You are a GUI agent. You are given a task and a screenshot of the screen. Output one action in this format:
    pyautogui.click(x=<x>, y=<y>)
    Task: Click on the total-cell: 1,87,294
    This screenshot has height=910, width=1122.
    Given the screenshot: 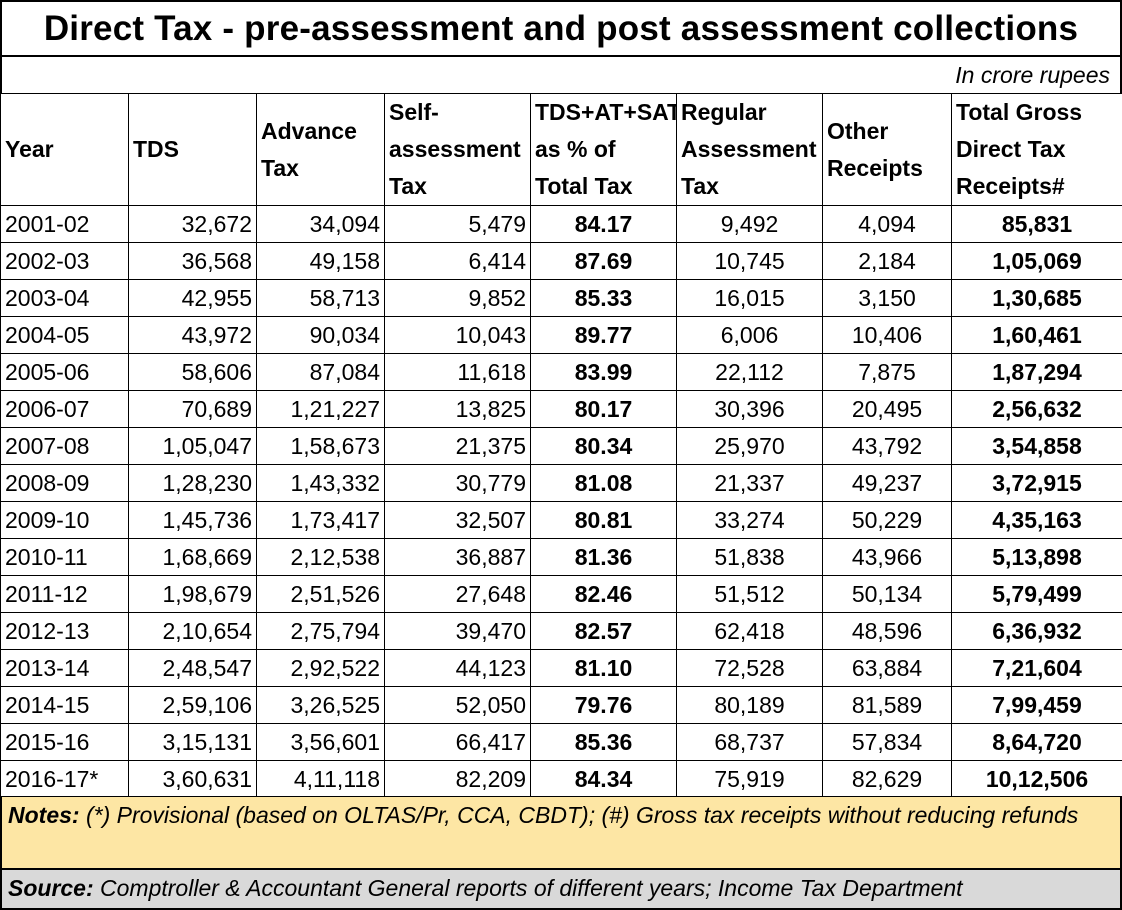 What is the action you would take?
    pyautogui.click(x=1036, y=372)
    